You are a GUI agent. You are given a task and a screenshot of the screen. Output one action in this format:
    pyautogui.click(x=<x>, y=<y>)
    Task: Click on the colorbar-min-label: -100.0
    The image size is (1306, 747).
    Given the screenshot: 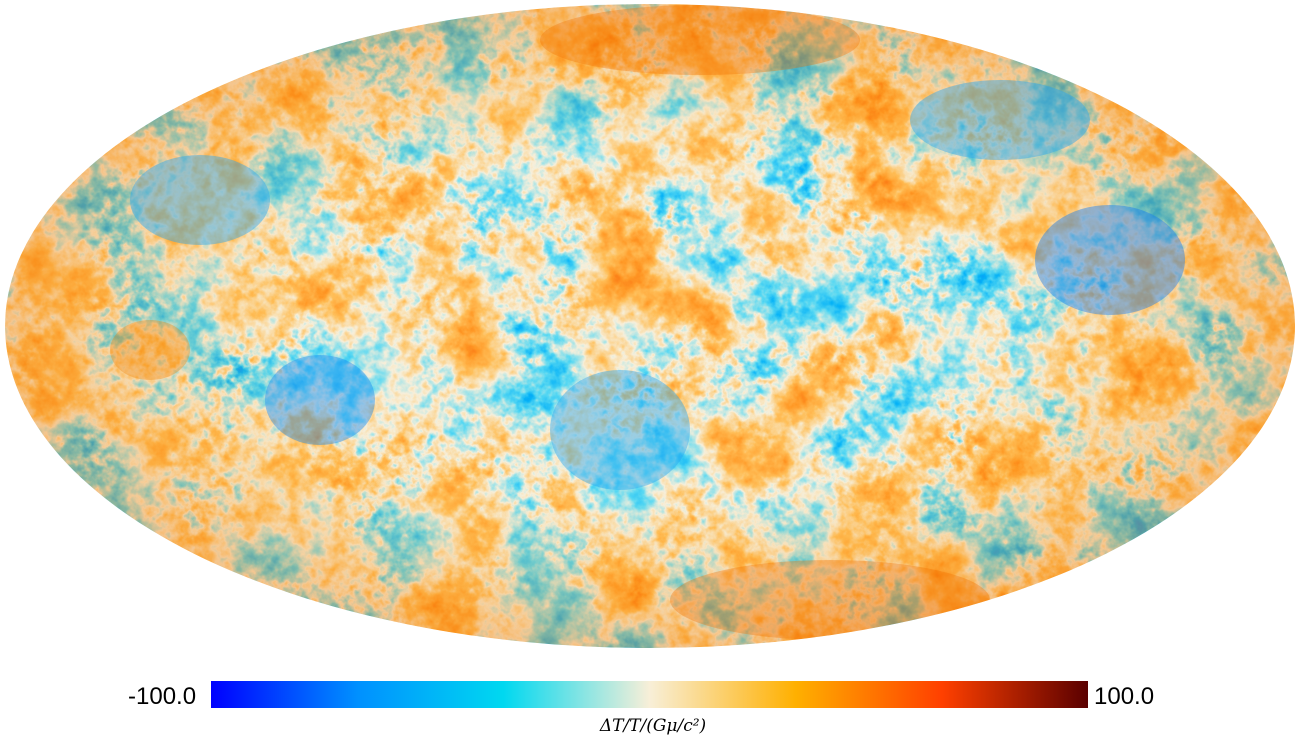 What is the action you would take?
    pyautogui.click(x=162, y=696)
    